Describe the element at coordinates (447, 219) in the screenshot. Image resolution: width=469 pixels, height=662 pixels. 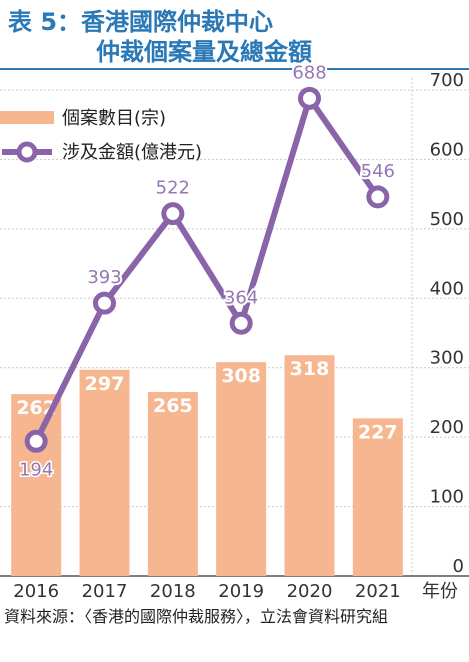
I see `y-tick-label: 500` at that location.